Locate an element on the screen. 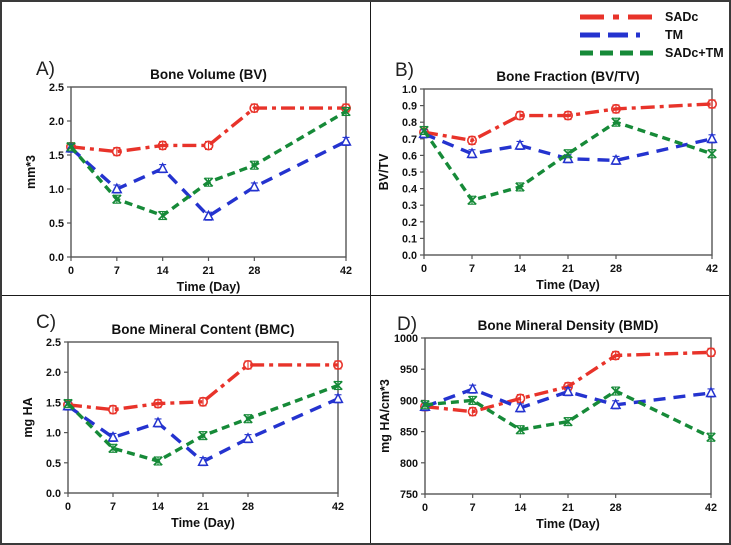  y-axis-label: mm*3 is located at coordinates (31, 172).